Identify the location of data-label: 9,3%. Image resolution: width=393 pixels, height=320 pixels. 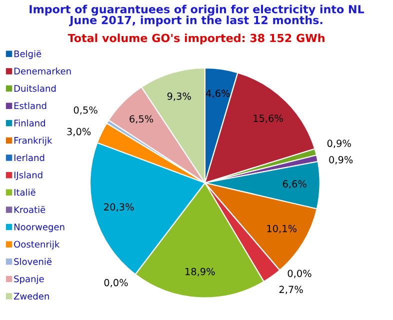
(179, 96).